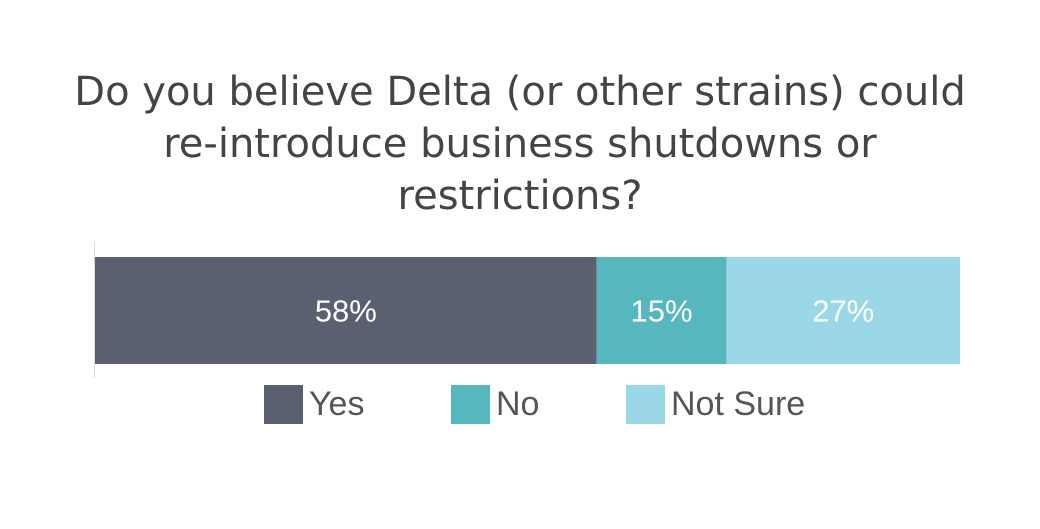 The height and width of the screenshot is (529, 1040). Describe the element at coordinates (645, 404) in the screenshot. I see `legend-swatch-not-sure` at that location.